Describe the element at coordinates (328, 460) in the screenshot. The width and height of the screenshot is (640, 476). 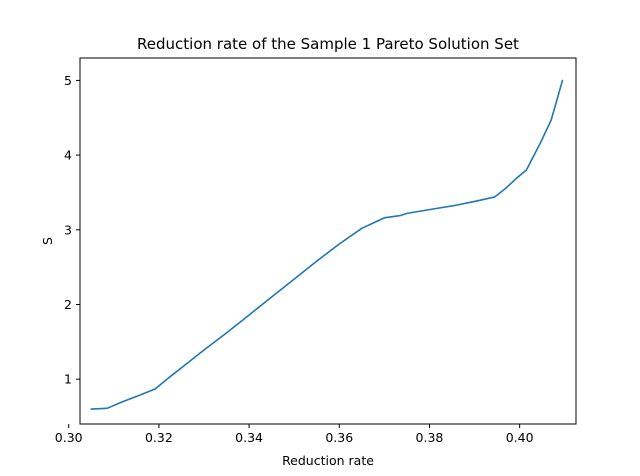
I see `x-axis-label: Reduction rate` at that location.